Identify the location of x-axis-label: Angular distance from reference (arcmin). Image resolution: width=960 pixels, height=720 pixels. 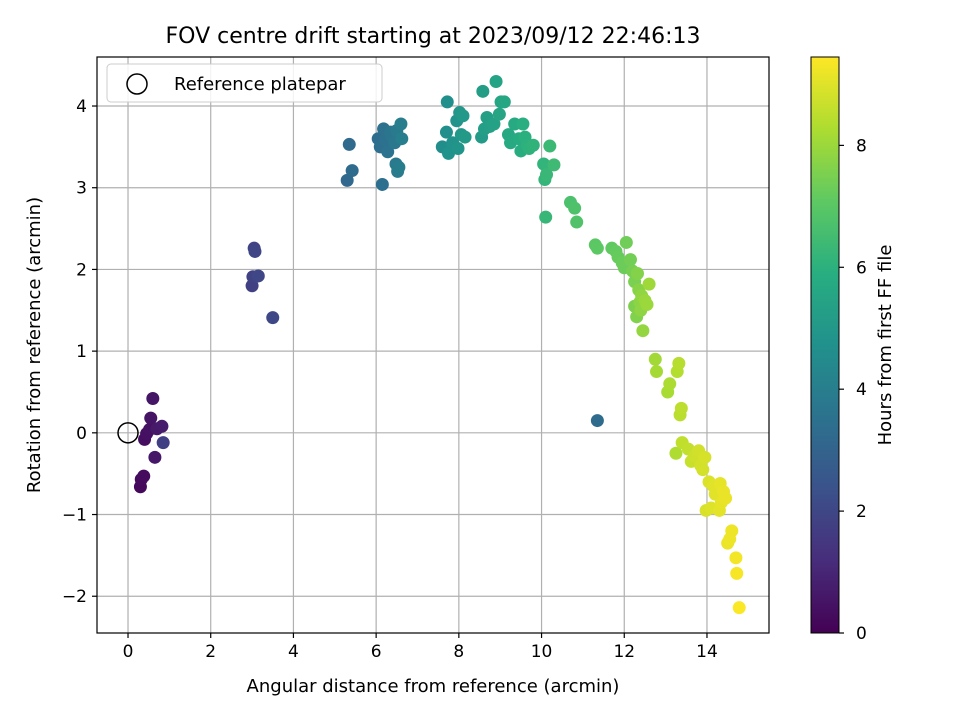
(433, 686).